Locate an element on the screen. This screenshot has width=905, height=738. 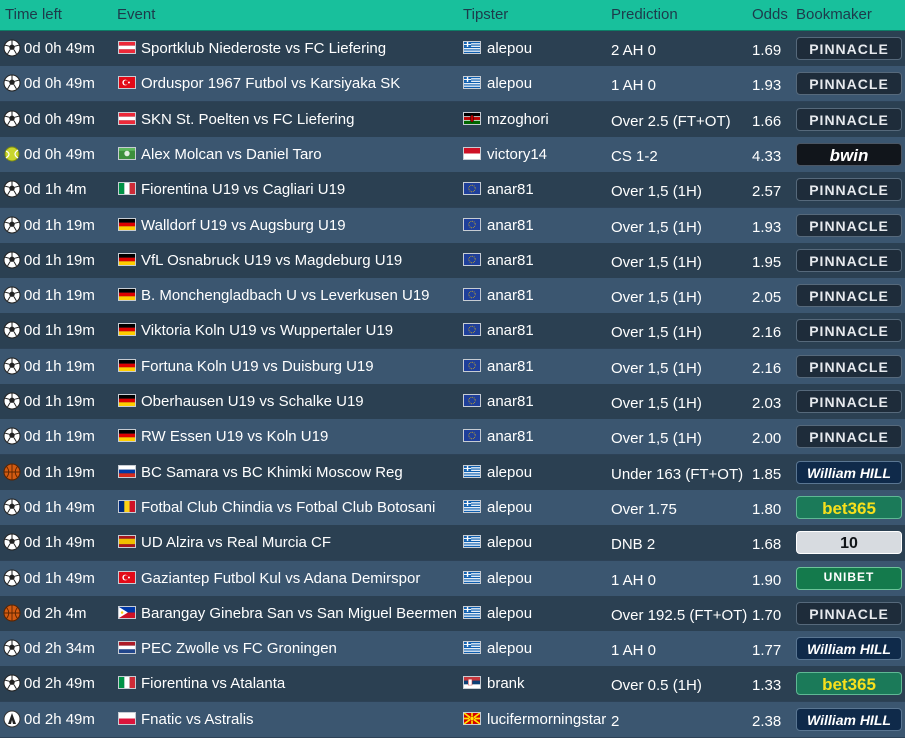
event-country-flag-icon is located at coordinates (127, 400).